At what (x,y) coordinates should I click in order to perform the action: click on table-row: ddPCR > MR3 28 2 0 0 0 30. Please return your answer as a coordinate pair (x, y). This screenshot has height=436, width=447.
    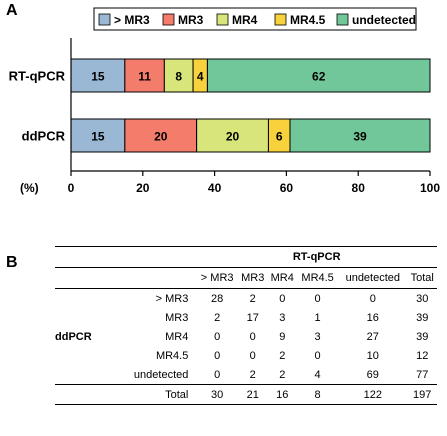
    Looking at the image, I should click on (246, 316).